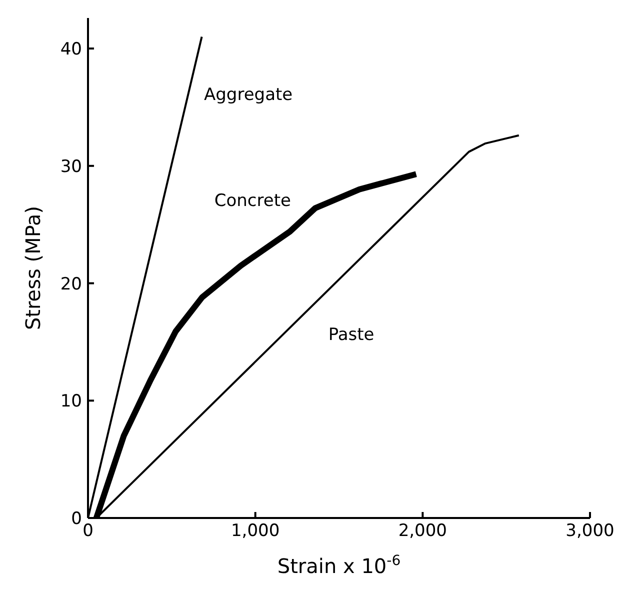  What do you see at coordinates (255, 531) in the screenshot?
I see `x-tick-label: 1,000` at bounding box center [255, 531].